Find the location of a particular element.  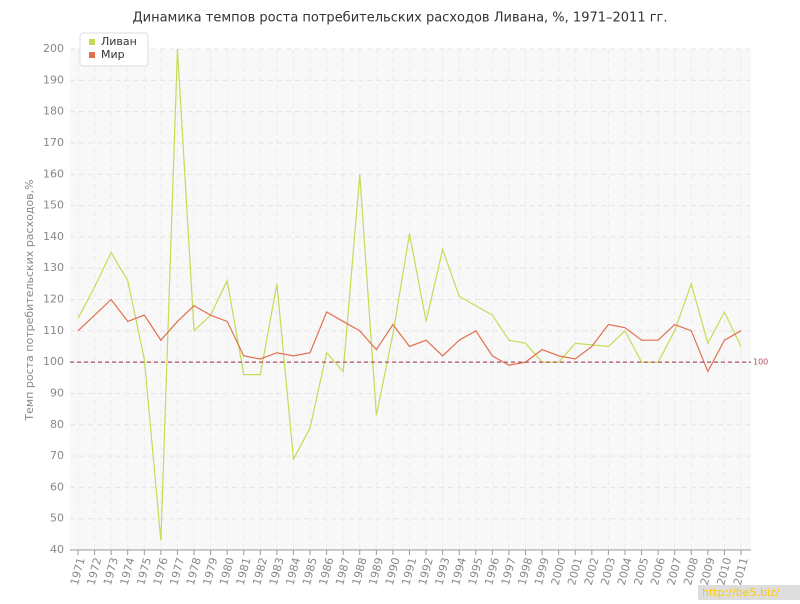

y-tick-label: 180 is located at coordinates (53, 111).